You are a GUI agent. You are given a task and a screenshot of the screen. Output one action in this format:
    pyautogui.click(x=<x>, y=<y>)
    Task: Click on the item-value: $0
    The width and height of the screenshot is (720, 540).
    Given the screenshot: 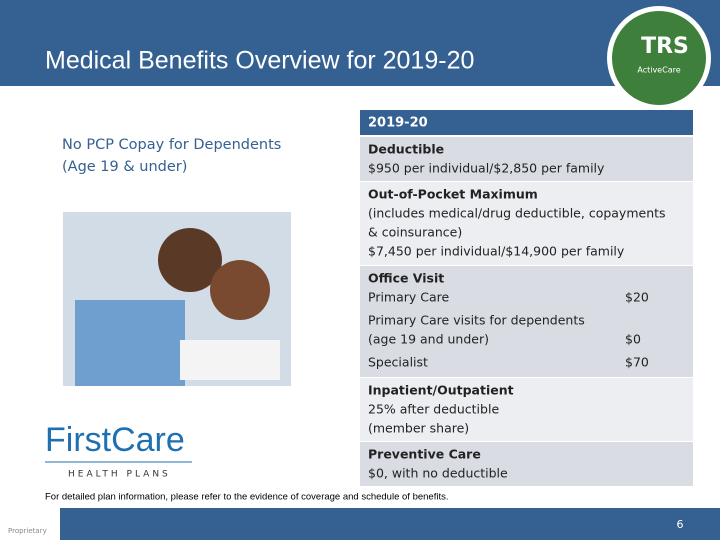 What is the action you would take?
    pyautogui.click(x=633, y=339)
    